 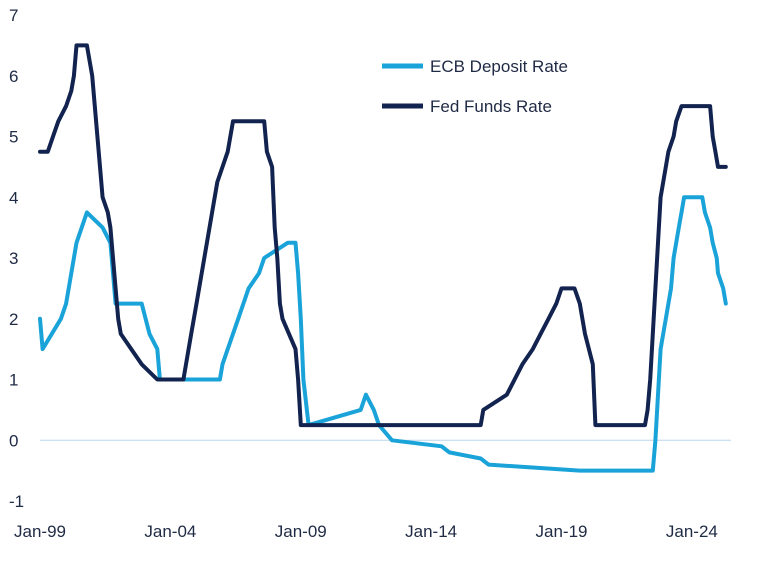 I want to click on legend-label-ecb-deposit-rate: ECB Deposit Rate, so click(x=499, y=66).